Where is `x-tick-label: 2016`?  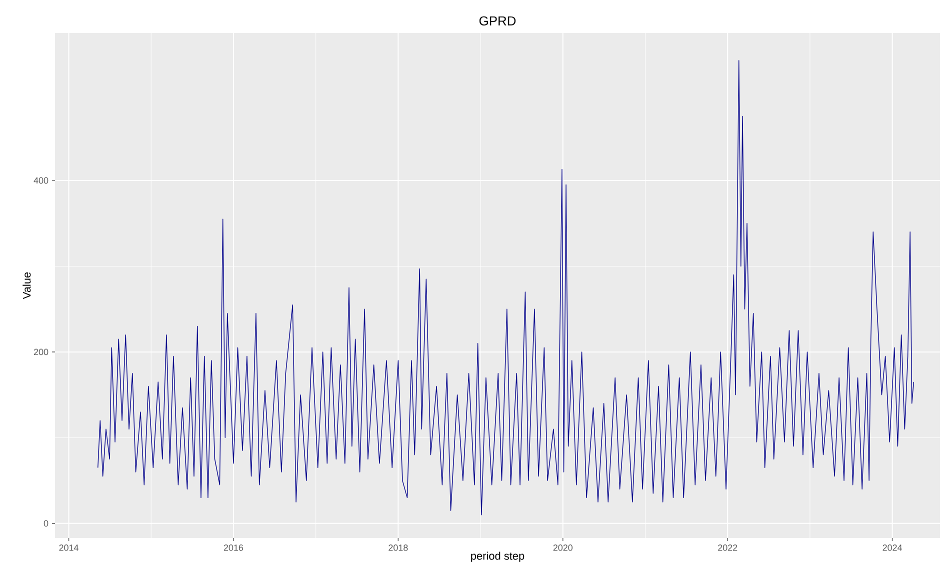 x-tick-label: 2016 is located at coordinates (234, 547).